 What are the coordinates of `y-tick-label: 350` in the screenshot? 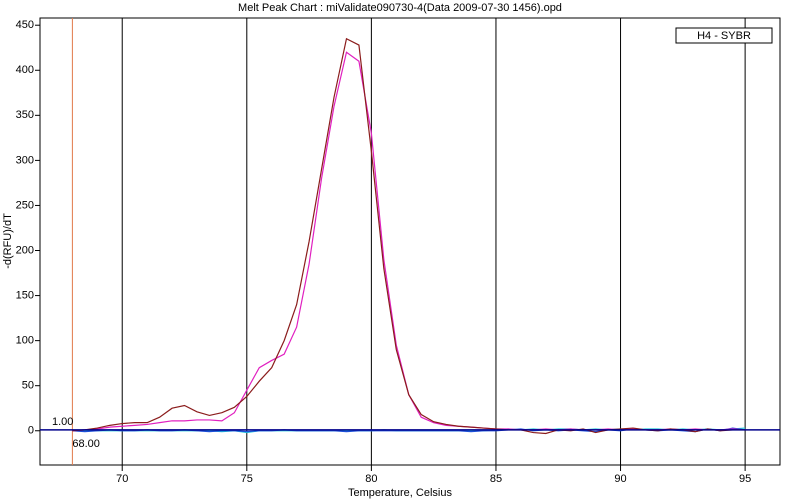 It's located at (25, 115).